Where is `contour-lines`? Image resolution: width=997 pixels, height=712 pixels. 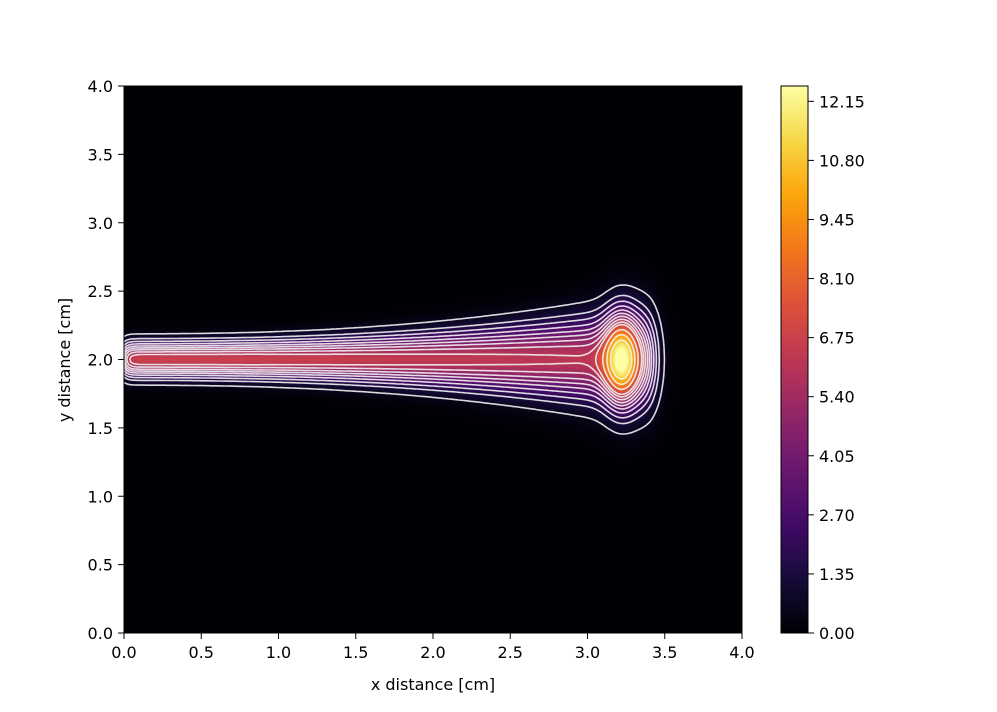 contour-lines is located at coordinates (395, 359).